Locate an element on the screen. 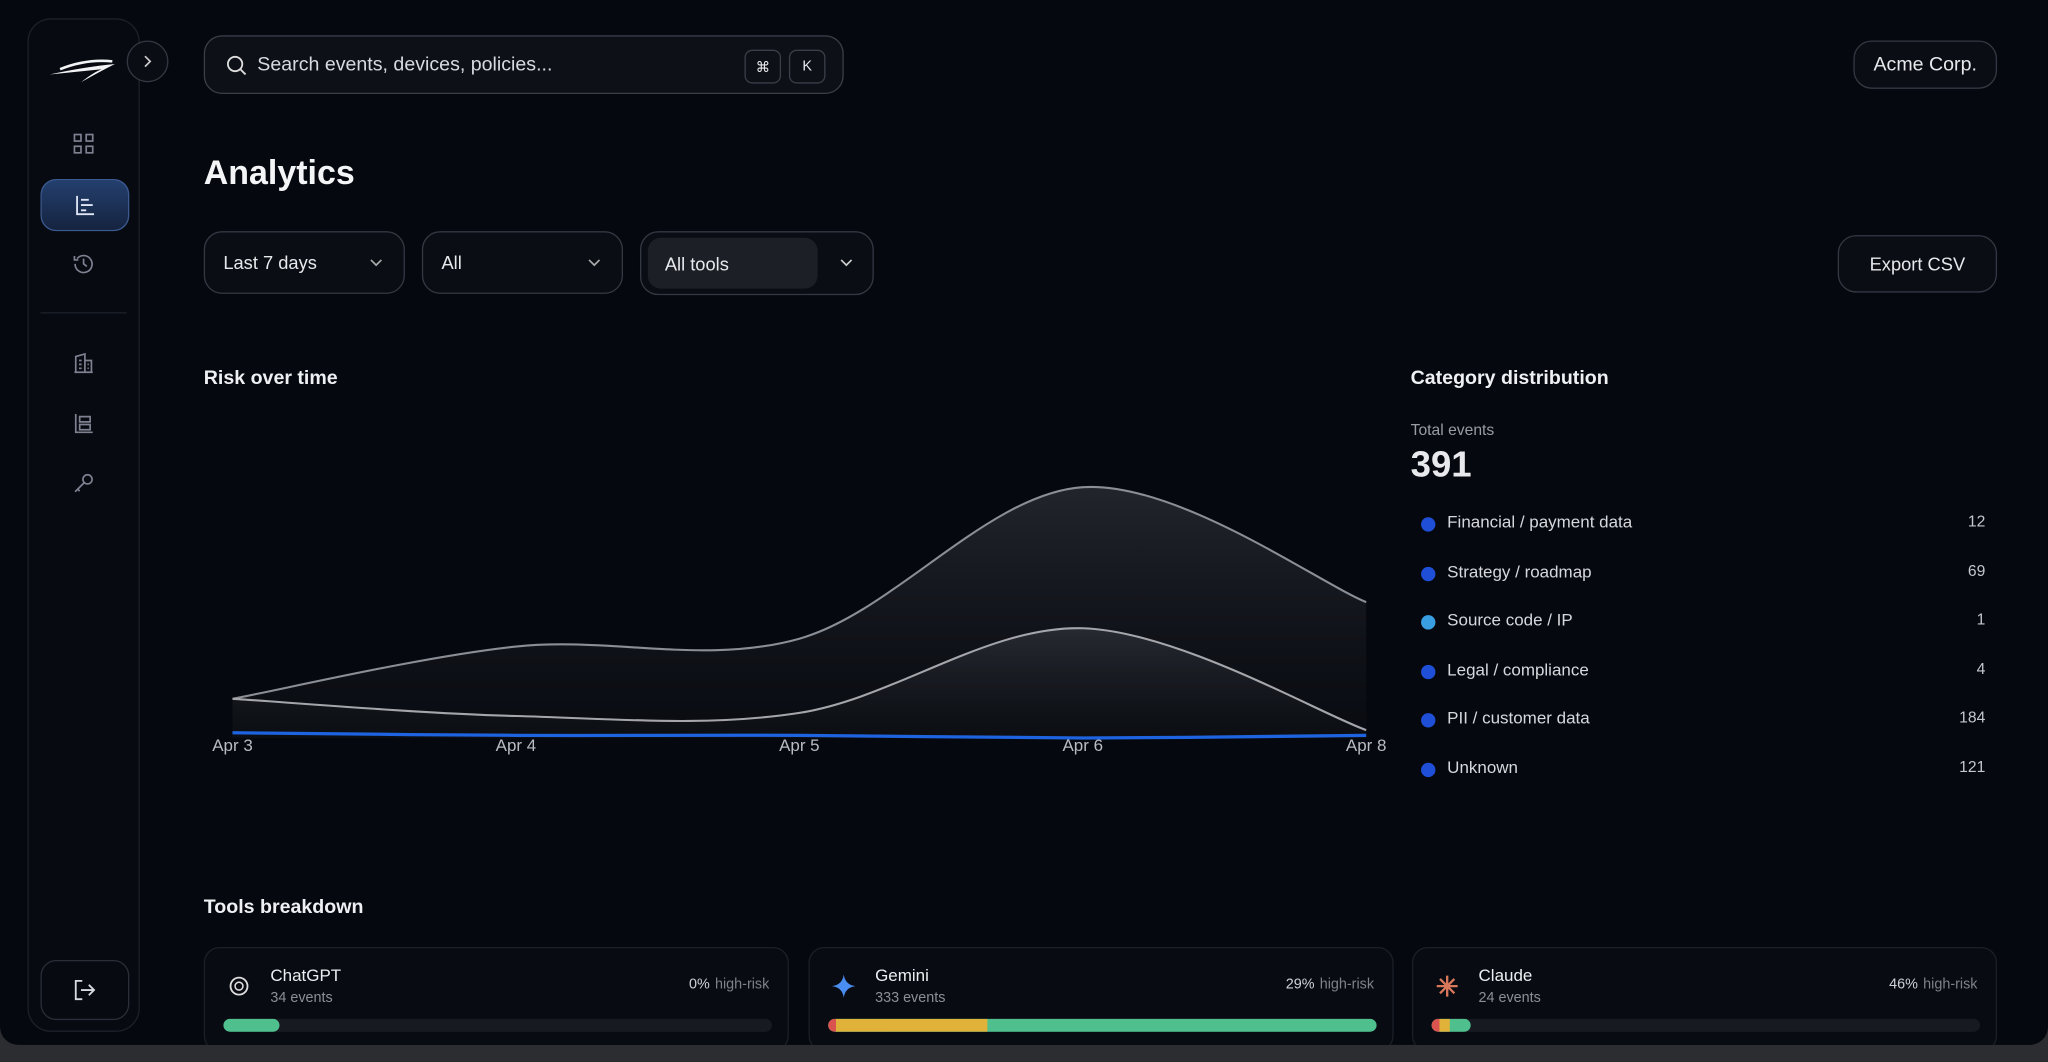 This screenshot has width=2048, height=1062. search-bar: Search events, devices, policies... ⌘ K is located at coordinates (523, 65).